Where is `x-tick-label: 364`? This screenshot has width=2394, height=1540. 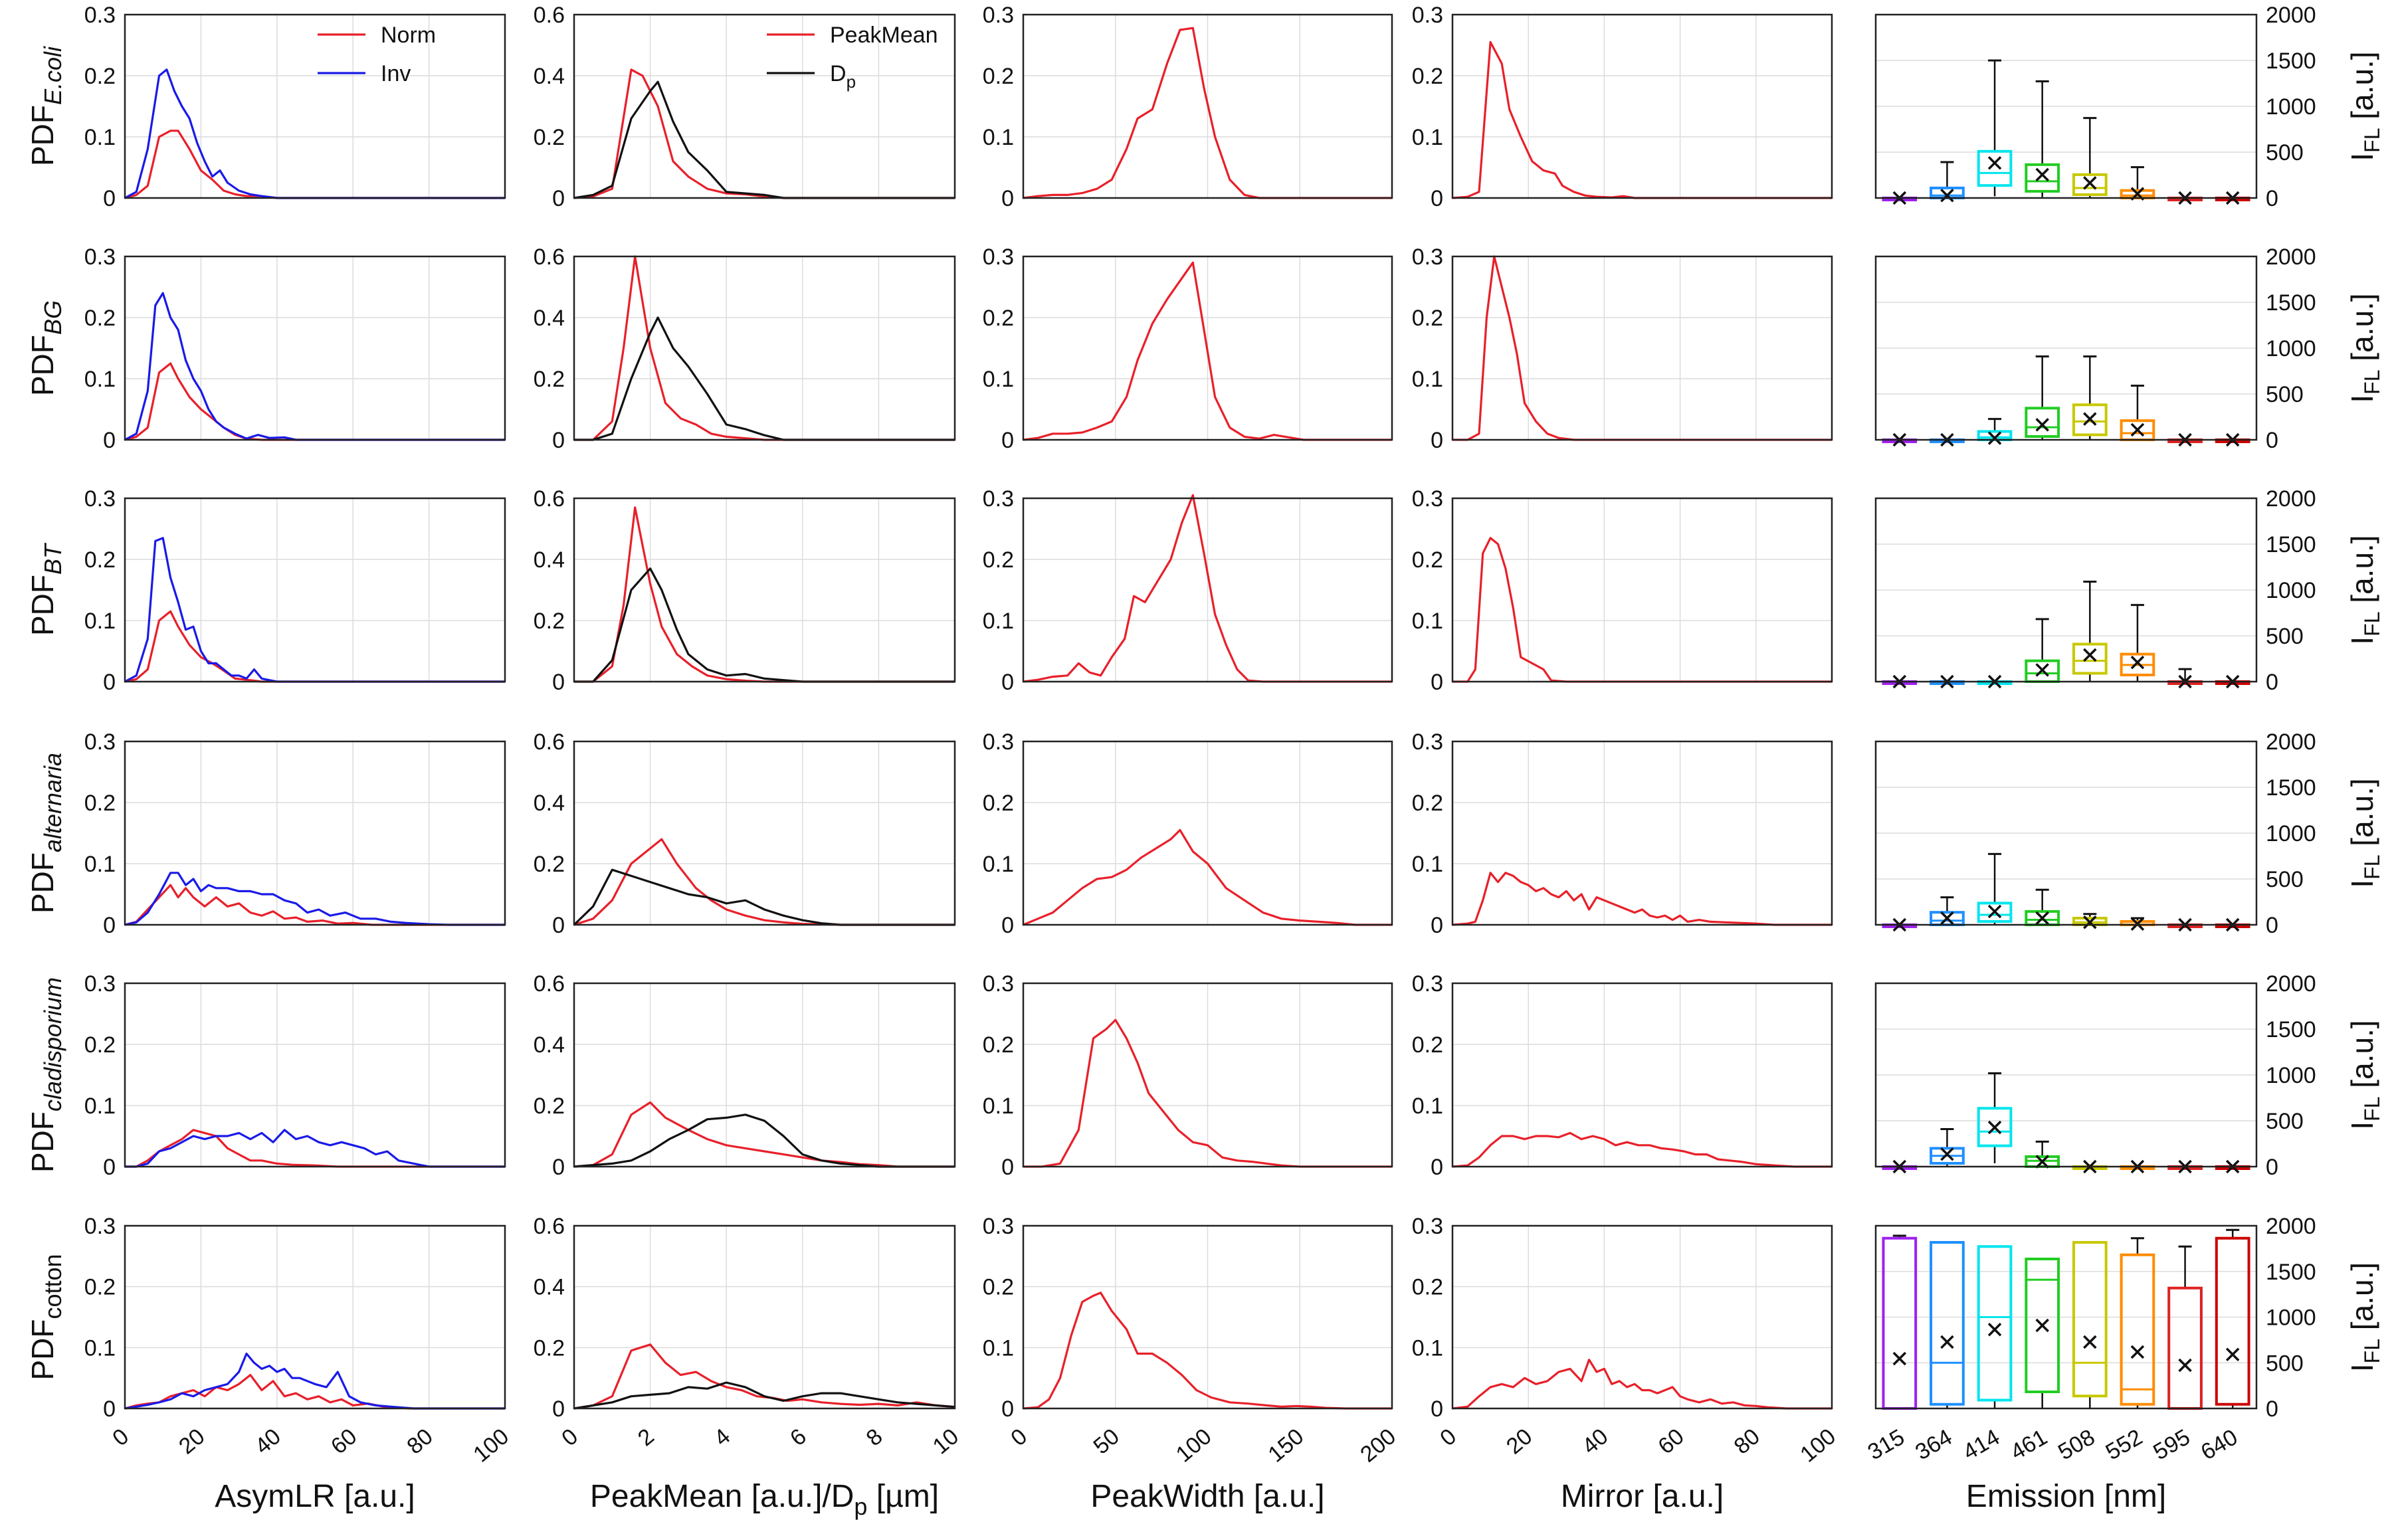 x-tick-label: 364 is located at coordinates (1934, 1445).